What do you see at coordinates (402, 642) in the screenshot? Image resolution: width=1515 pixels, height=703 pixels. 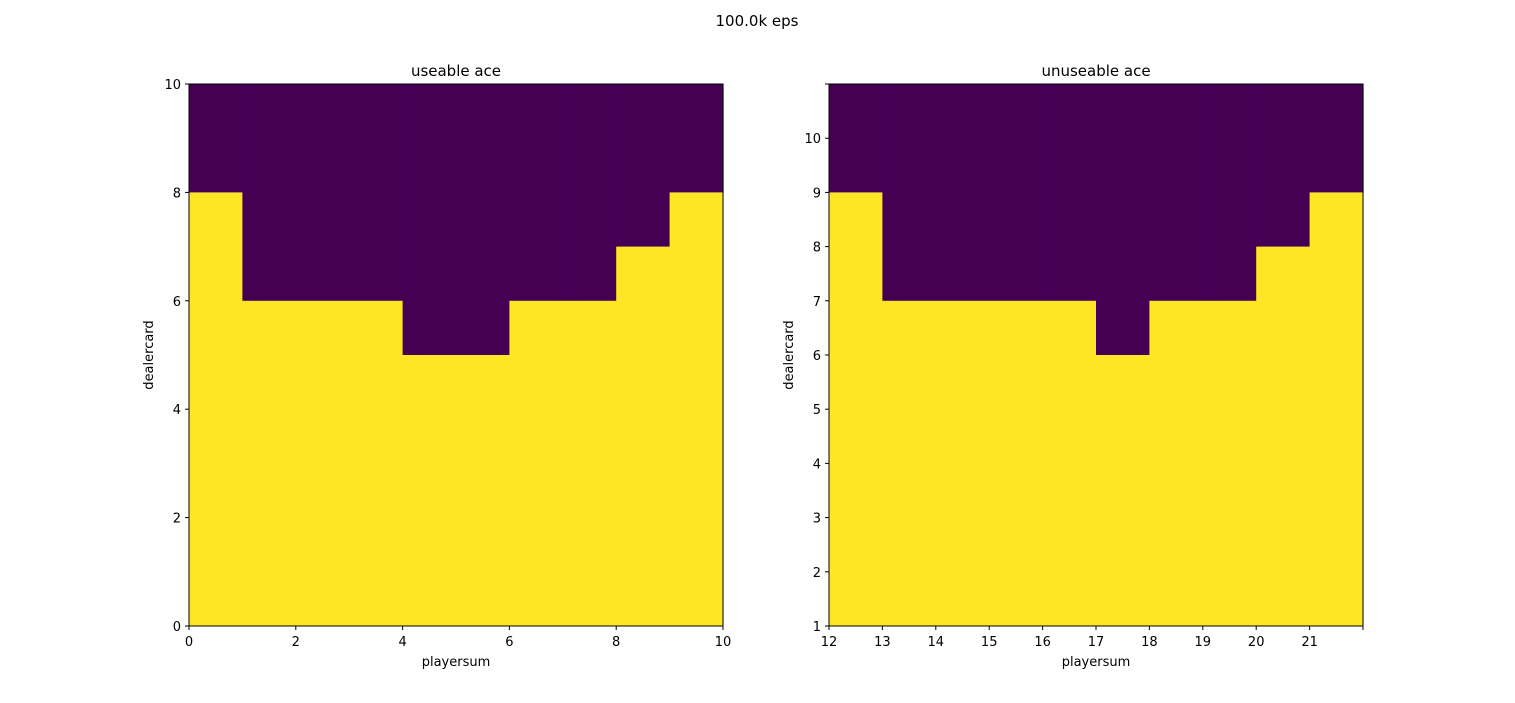 I see `x-tick-label: 4` at bounding box center [402, 642].